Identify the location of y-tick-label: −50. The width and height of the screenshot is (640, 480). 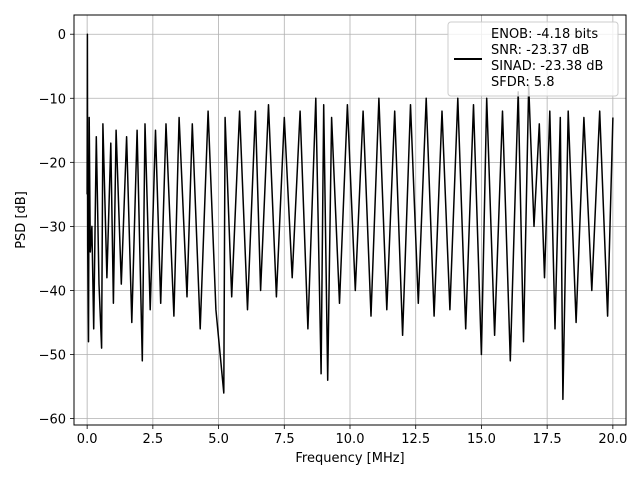
(52, 356).